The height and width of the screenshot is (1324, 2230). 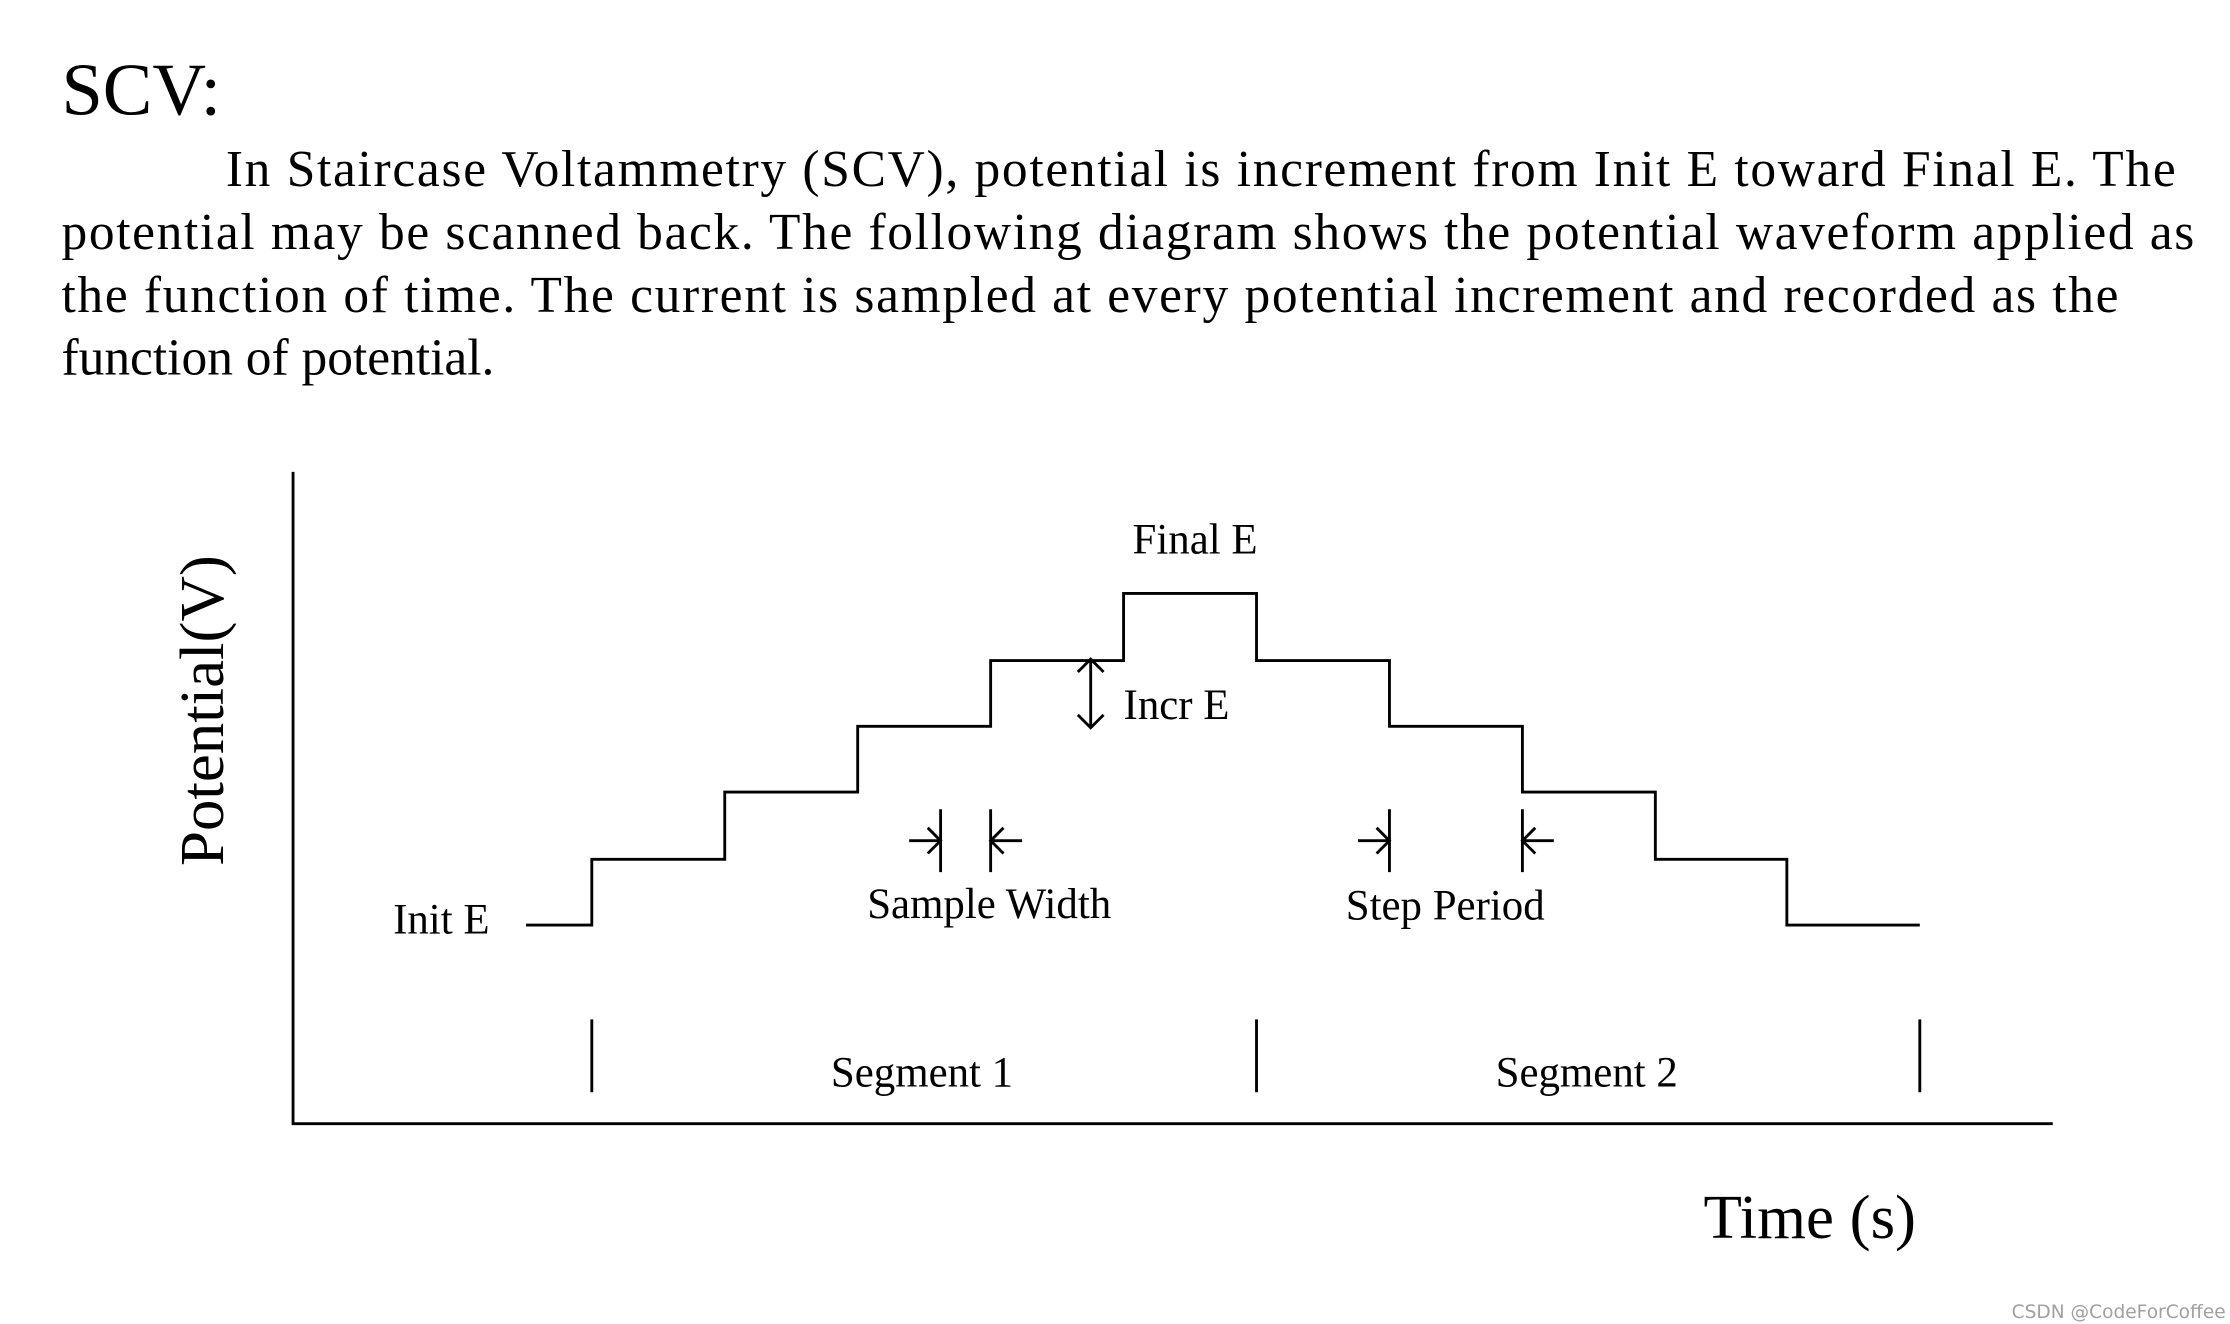 I want to click on step-period-arrows, so click(x=1456, y=841).